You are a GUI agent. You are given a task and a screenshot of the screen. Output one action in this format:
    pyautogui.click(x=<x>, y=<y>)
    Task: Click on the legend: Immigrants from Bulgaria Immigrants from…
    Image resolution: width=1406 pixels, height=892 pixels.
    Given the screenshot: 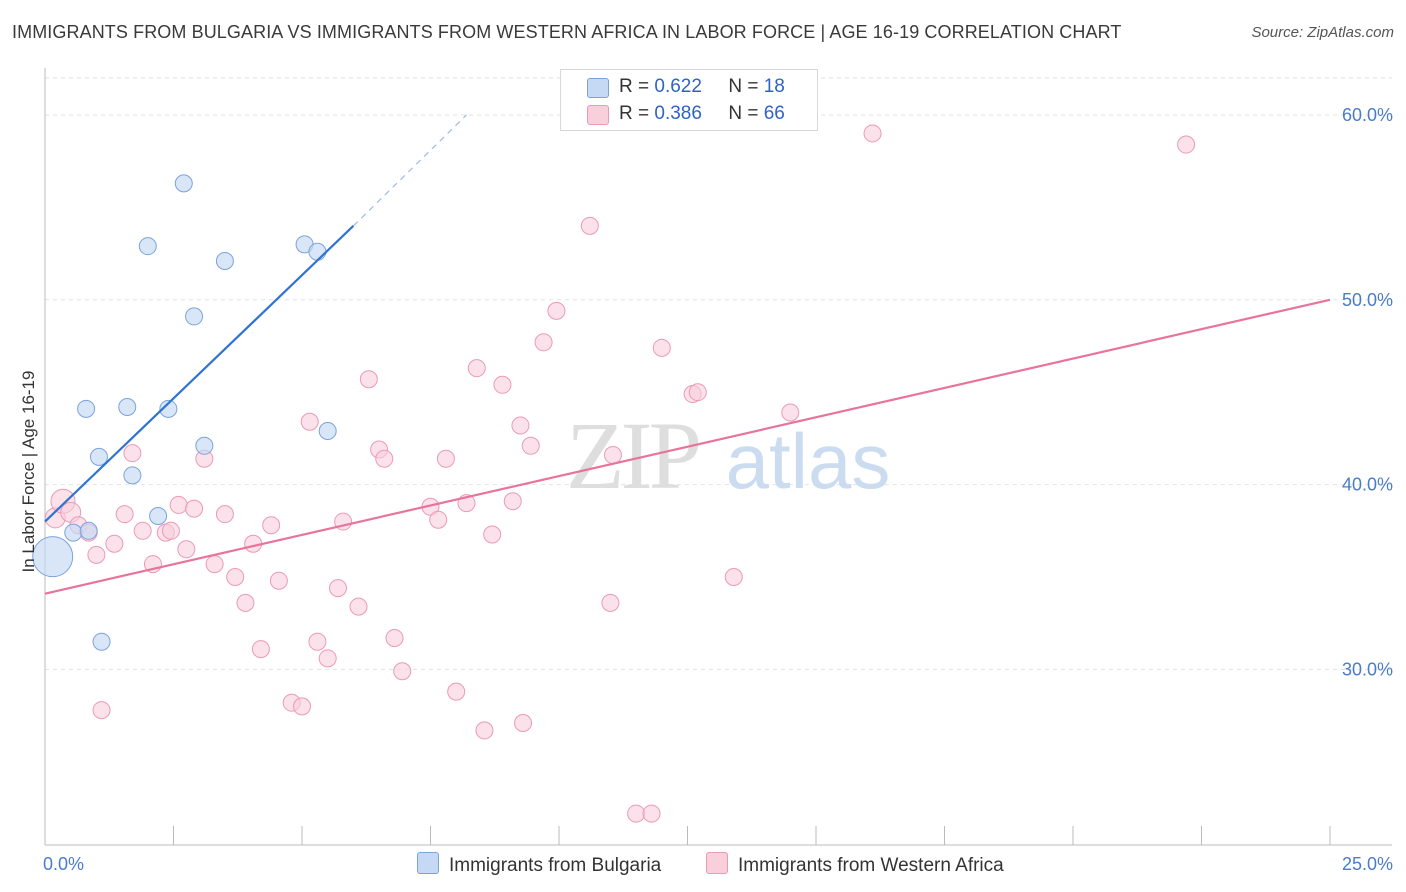 What is the action you would take?
    pyautogui.click(x=703, y=865)
    